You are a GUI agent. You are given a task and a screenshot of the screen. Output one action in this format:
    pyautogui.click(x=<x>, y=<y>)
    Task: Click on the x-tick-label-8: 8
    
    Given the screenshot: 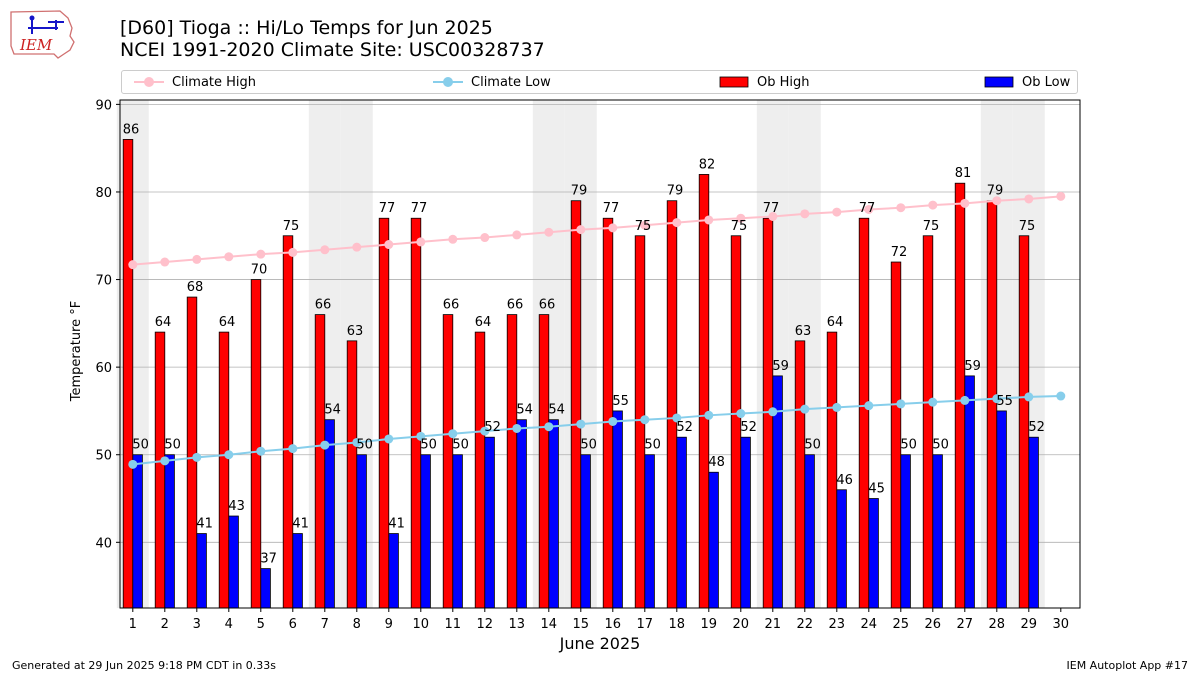 What is the action you would take?
    pyautogui.click(x=357, y=624)
    